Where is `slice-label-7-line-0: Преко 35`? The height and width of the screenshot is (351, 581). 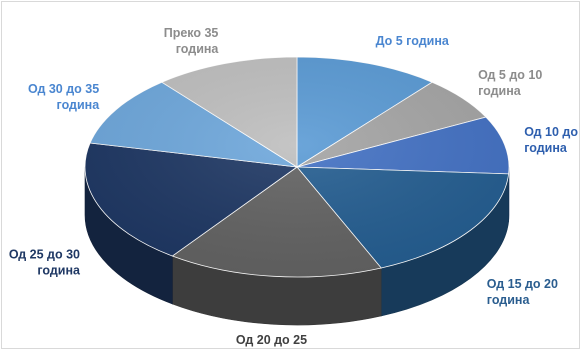
slice-label-7-line-0: Преко 35 is located at coordinates (191, 33).